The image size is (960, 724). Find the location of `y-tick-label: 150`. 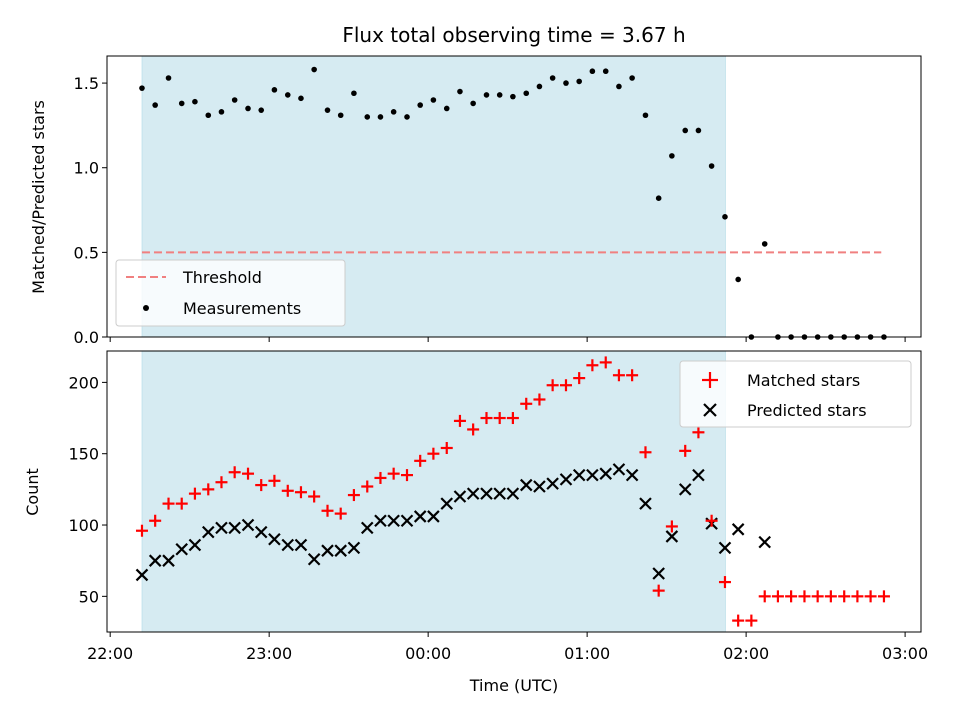

y-tick-label: 150 is located at coordinates (83, 454).